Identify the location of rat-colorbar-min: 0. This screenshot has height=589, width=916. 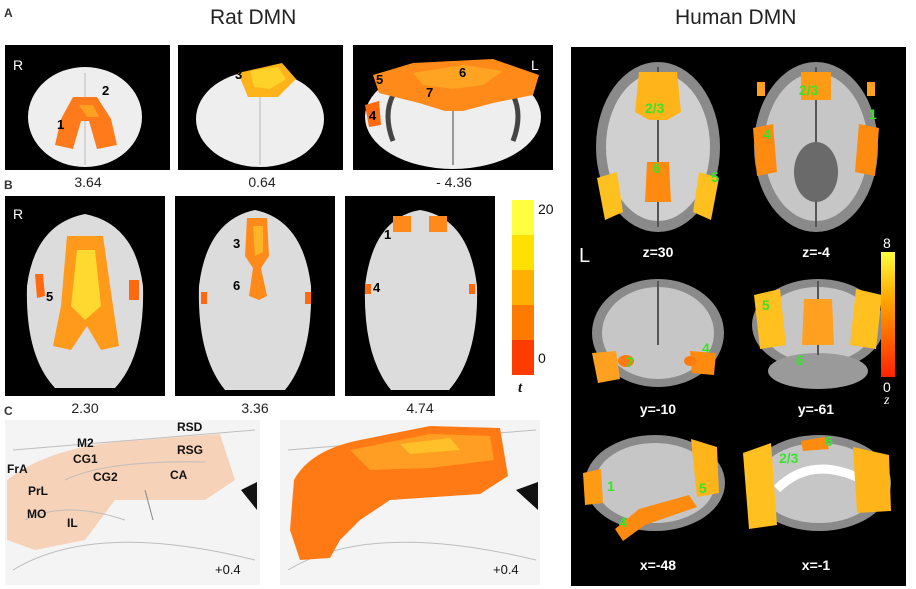
(542, 358).